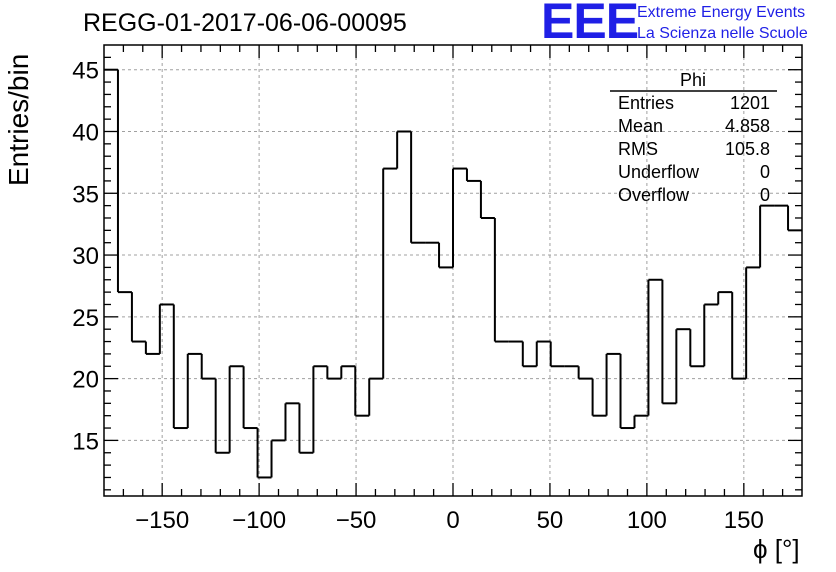 The width and height of the screenshot is (836, 572). I want to click on y-tick-label: 20, so click(85, 380).